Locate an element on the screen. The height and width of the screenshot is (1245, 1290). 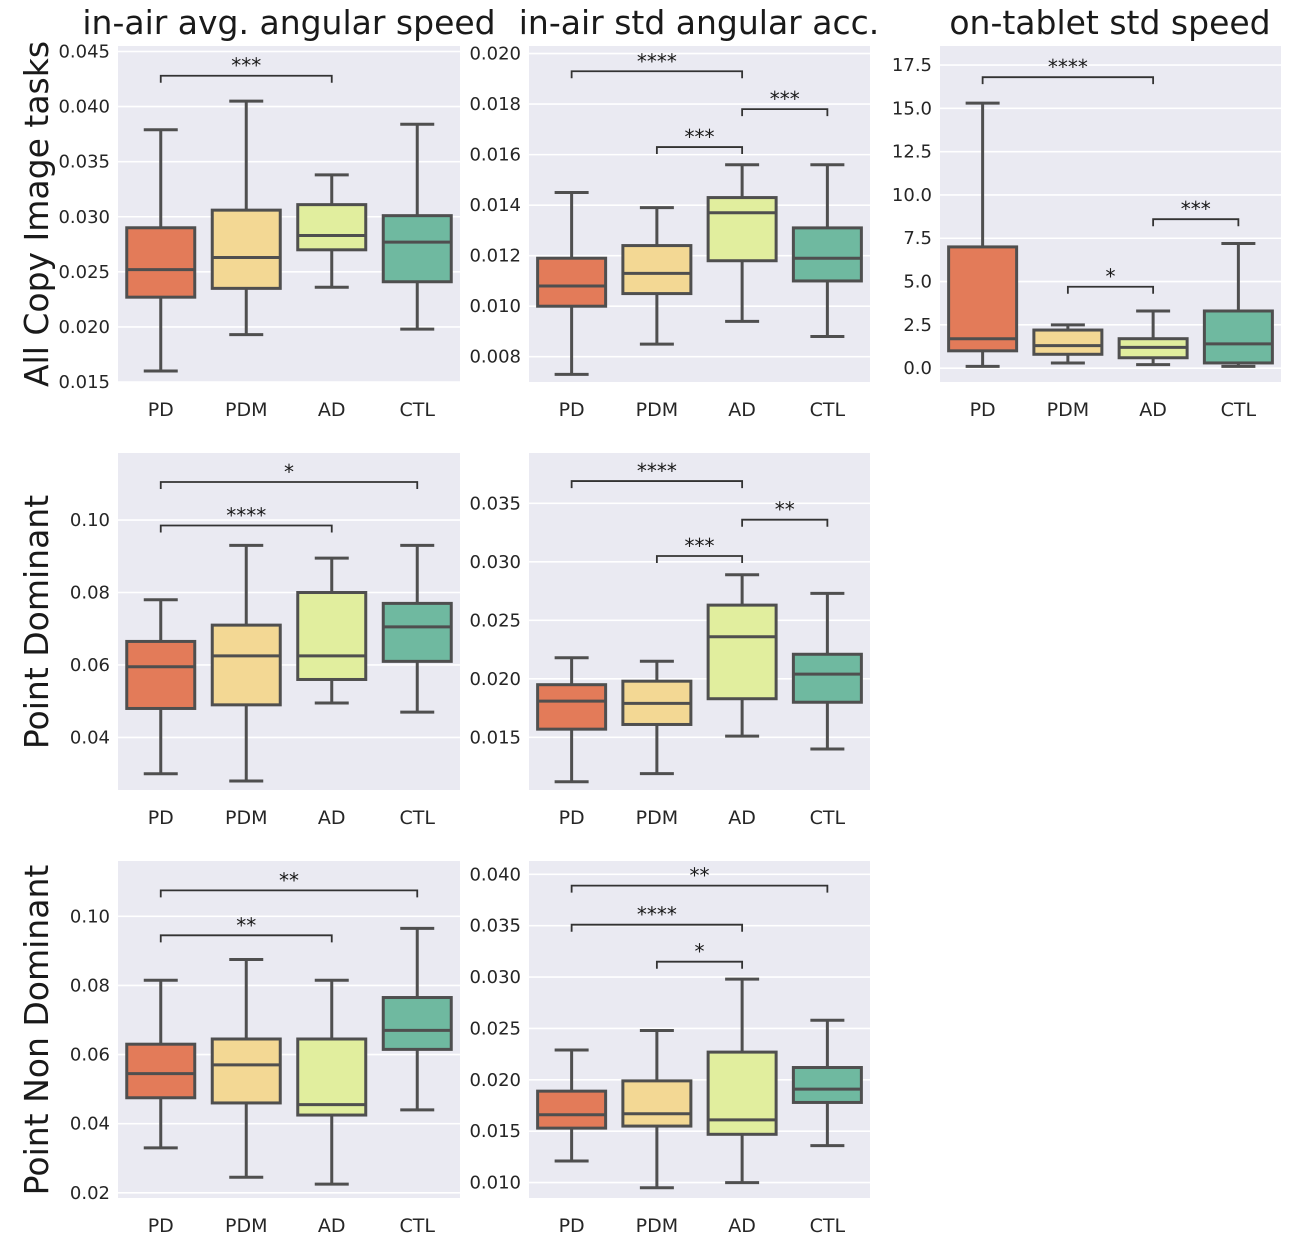
row-label-nondominant: Point Non Dominant is located at coordinates (36, 1030).